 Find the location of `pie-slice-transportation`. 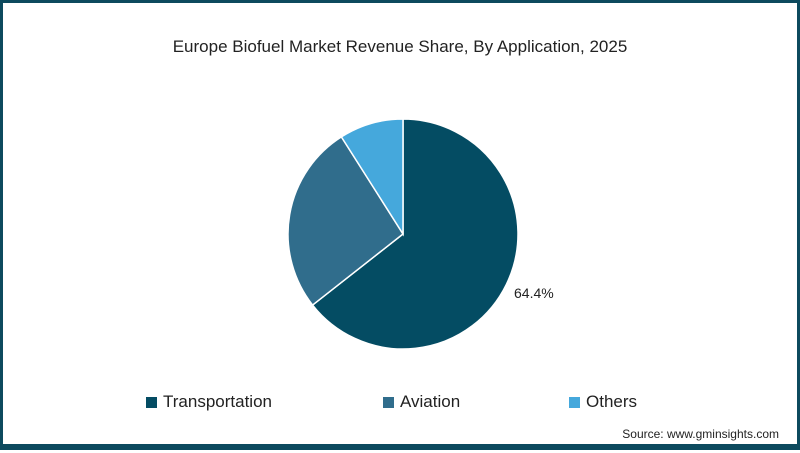

pie-slice-transportation is located at coordinates (415, 234).